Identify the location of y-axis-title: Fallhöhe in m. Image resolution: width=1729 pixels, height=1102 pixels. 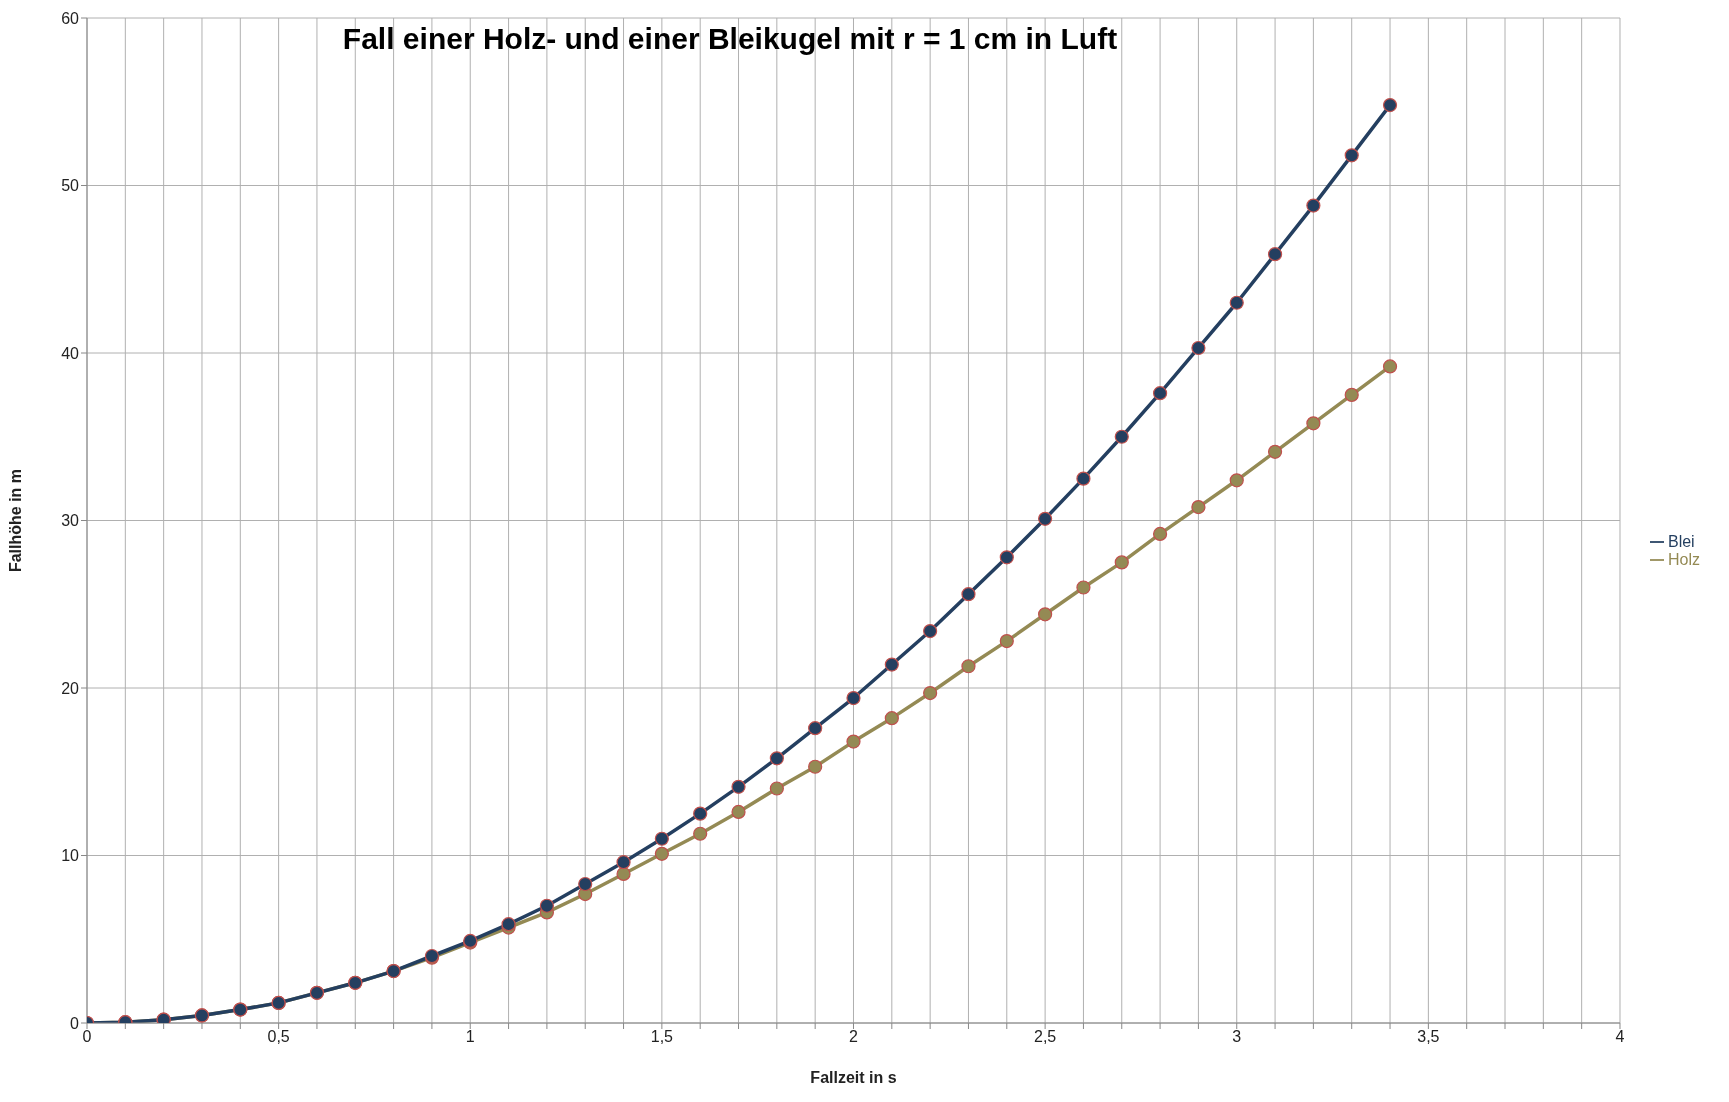
(15, 520).